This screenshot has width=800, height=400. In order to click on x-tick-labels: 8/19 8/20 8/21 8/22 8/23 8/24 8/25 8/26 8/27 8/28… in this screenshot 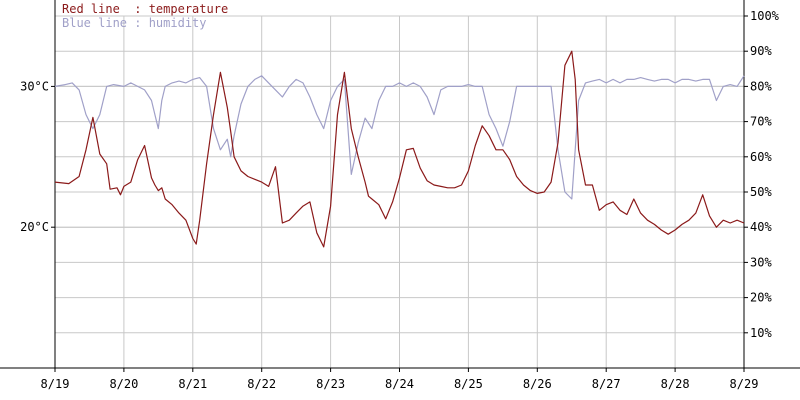, I will do `click(400, 384)`.